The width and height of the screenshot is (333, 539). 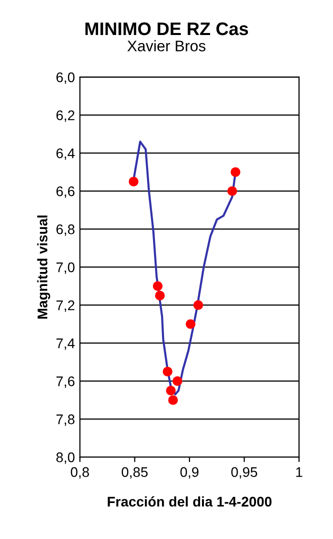 What do you see at coordinates (65, 268) in the screenshot?
I see `y-tick-label: 7,0` at bounding box center [65, 268].